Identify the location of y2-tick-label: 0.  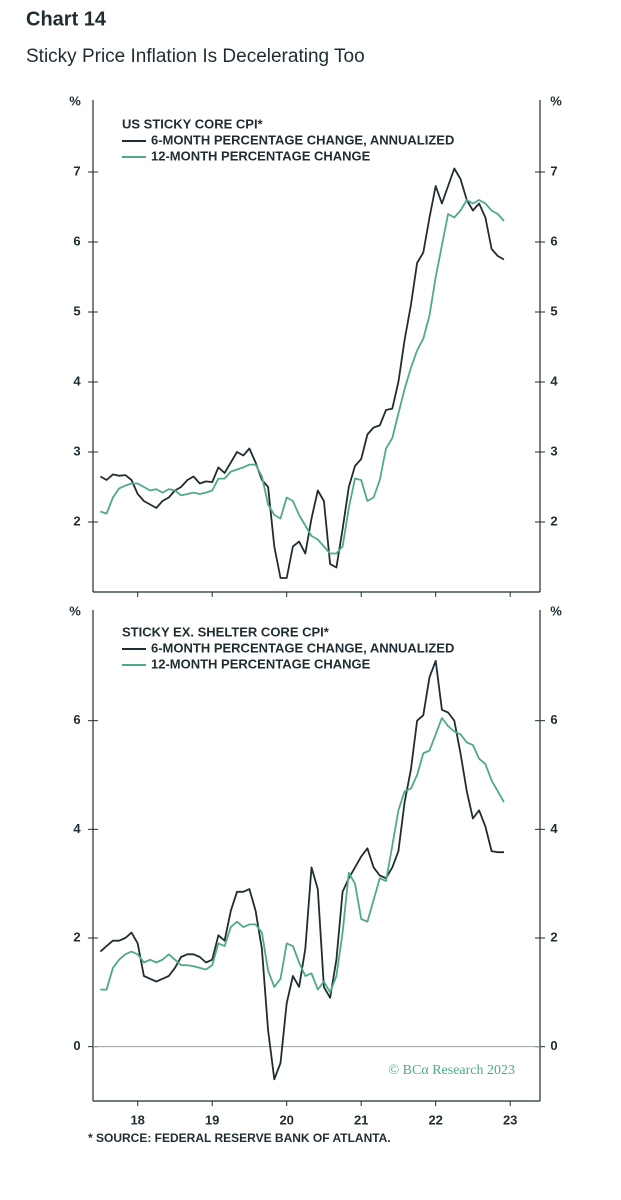
(553, 1045).